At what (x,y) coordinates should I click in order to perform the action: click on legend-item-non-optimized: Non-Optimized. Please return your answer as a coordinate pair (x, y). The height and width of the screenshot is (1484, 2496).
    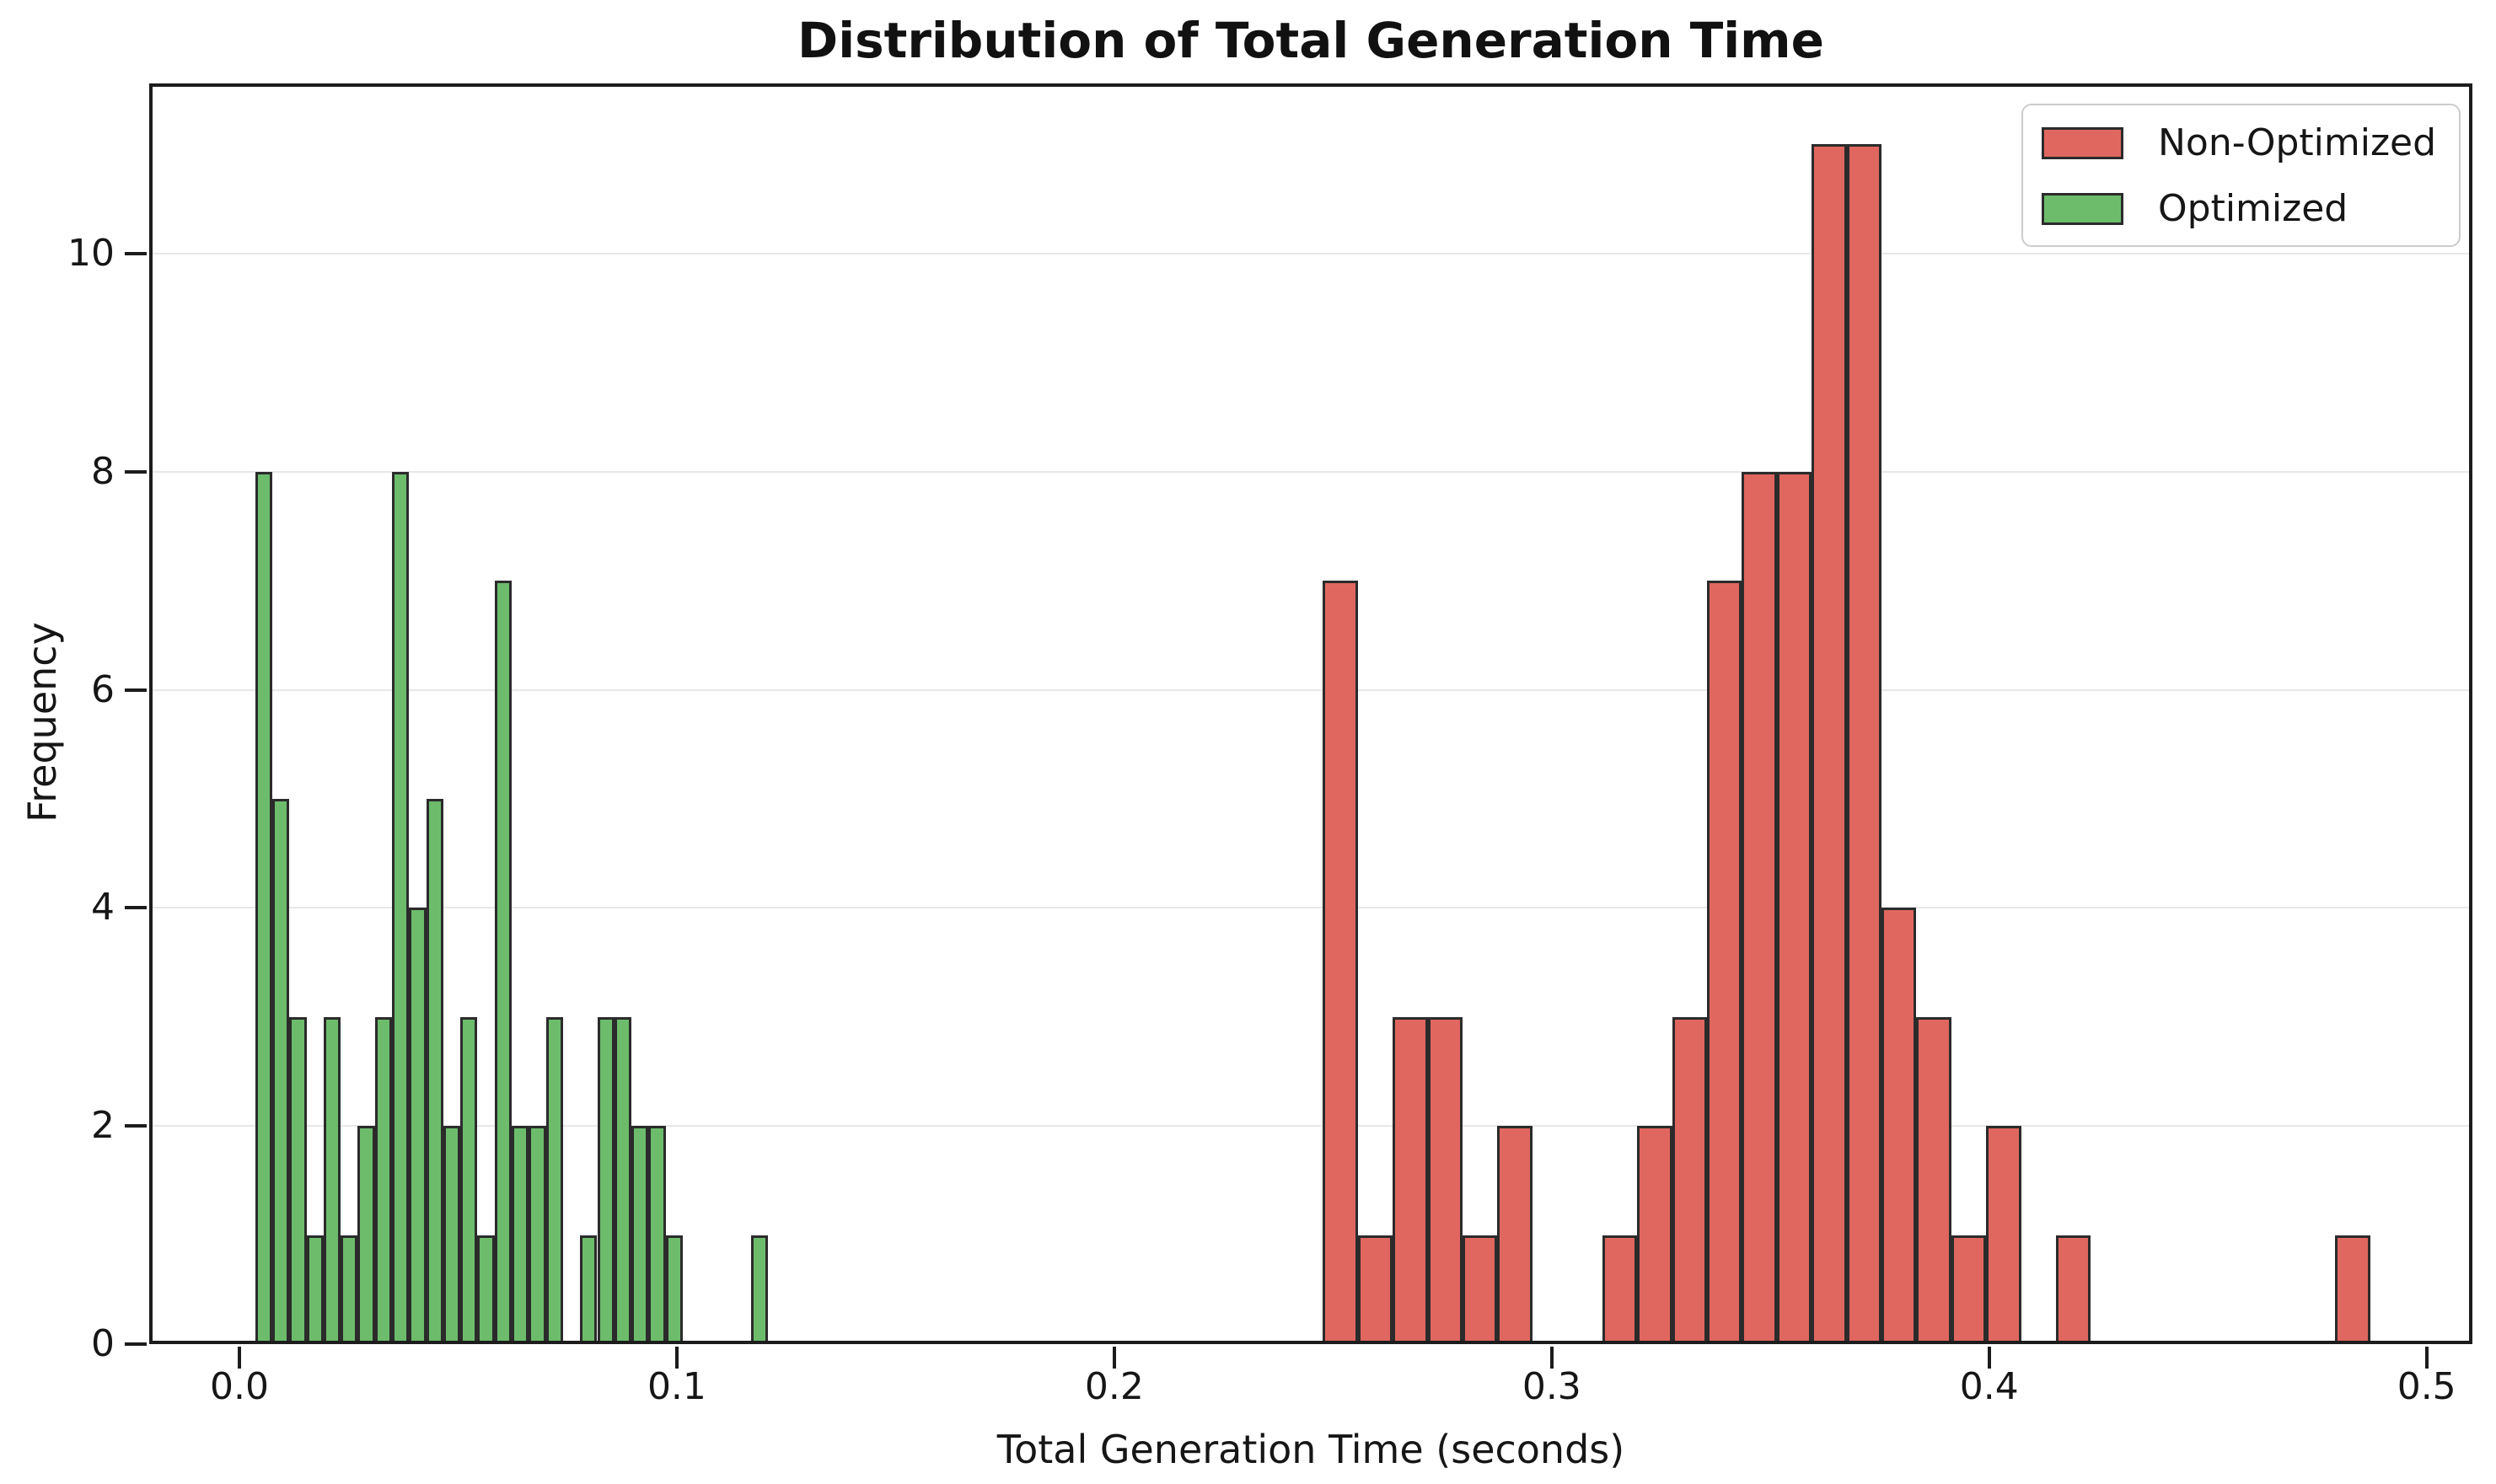
    Looking at the image, I should click on (2241, 143).